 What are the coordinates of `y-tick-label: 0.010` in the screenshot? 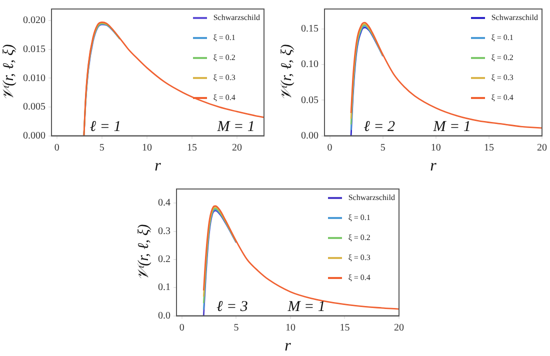 It's located at (34, 78).